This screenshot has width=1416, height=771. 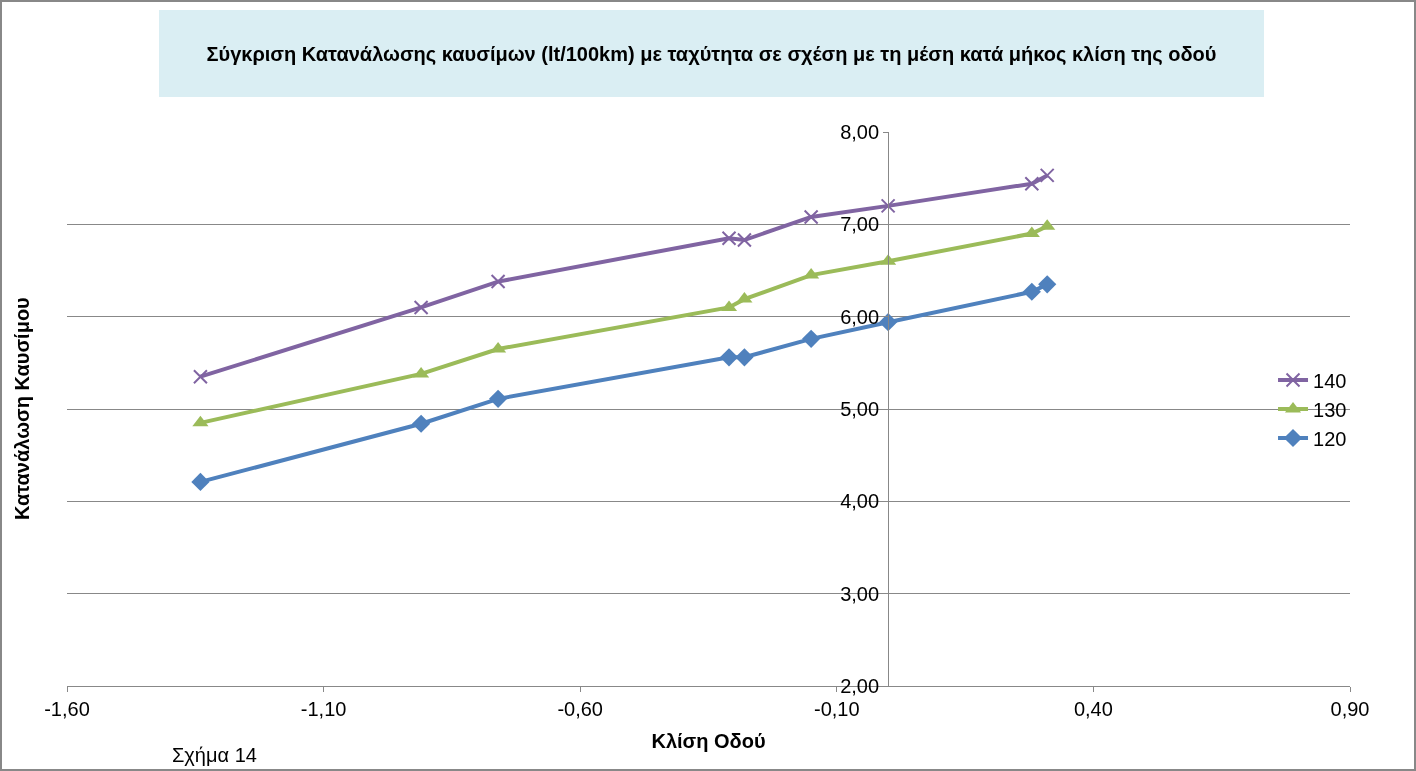 I want to click on x-tick-label: 0,40, so click(x=1093, y=709).